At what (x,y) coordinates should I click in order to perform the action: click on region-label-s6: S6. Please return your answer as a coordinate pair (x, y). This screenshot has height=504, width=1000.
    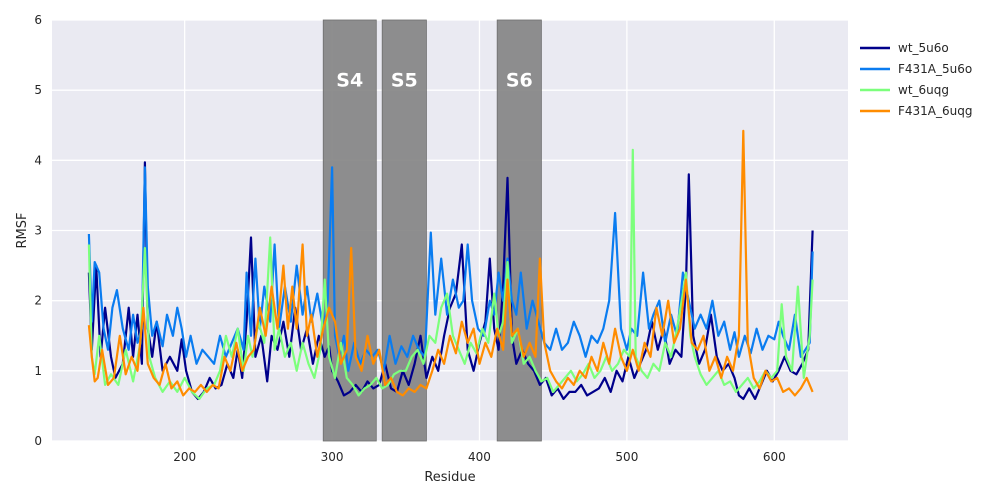
    Looking at the image, I should click on (519, 81).